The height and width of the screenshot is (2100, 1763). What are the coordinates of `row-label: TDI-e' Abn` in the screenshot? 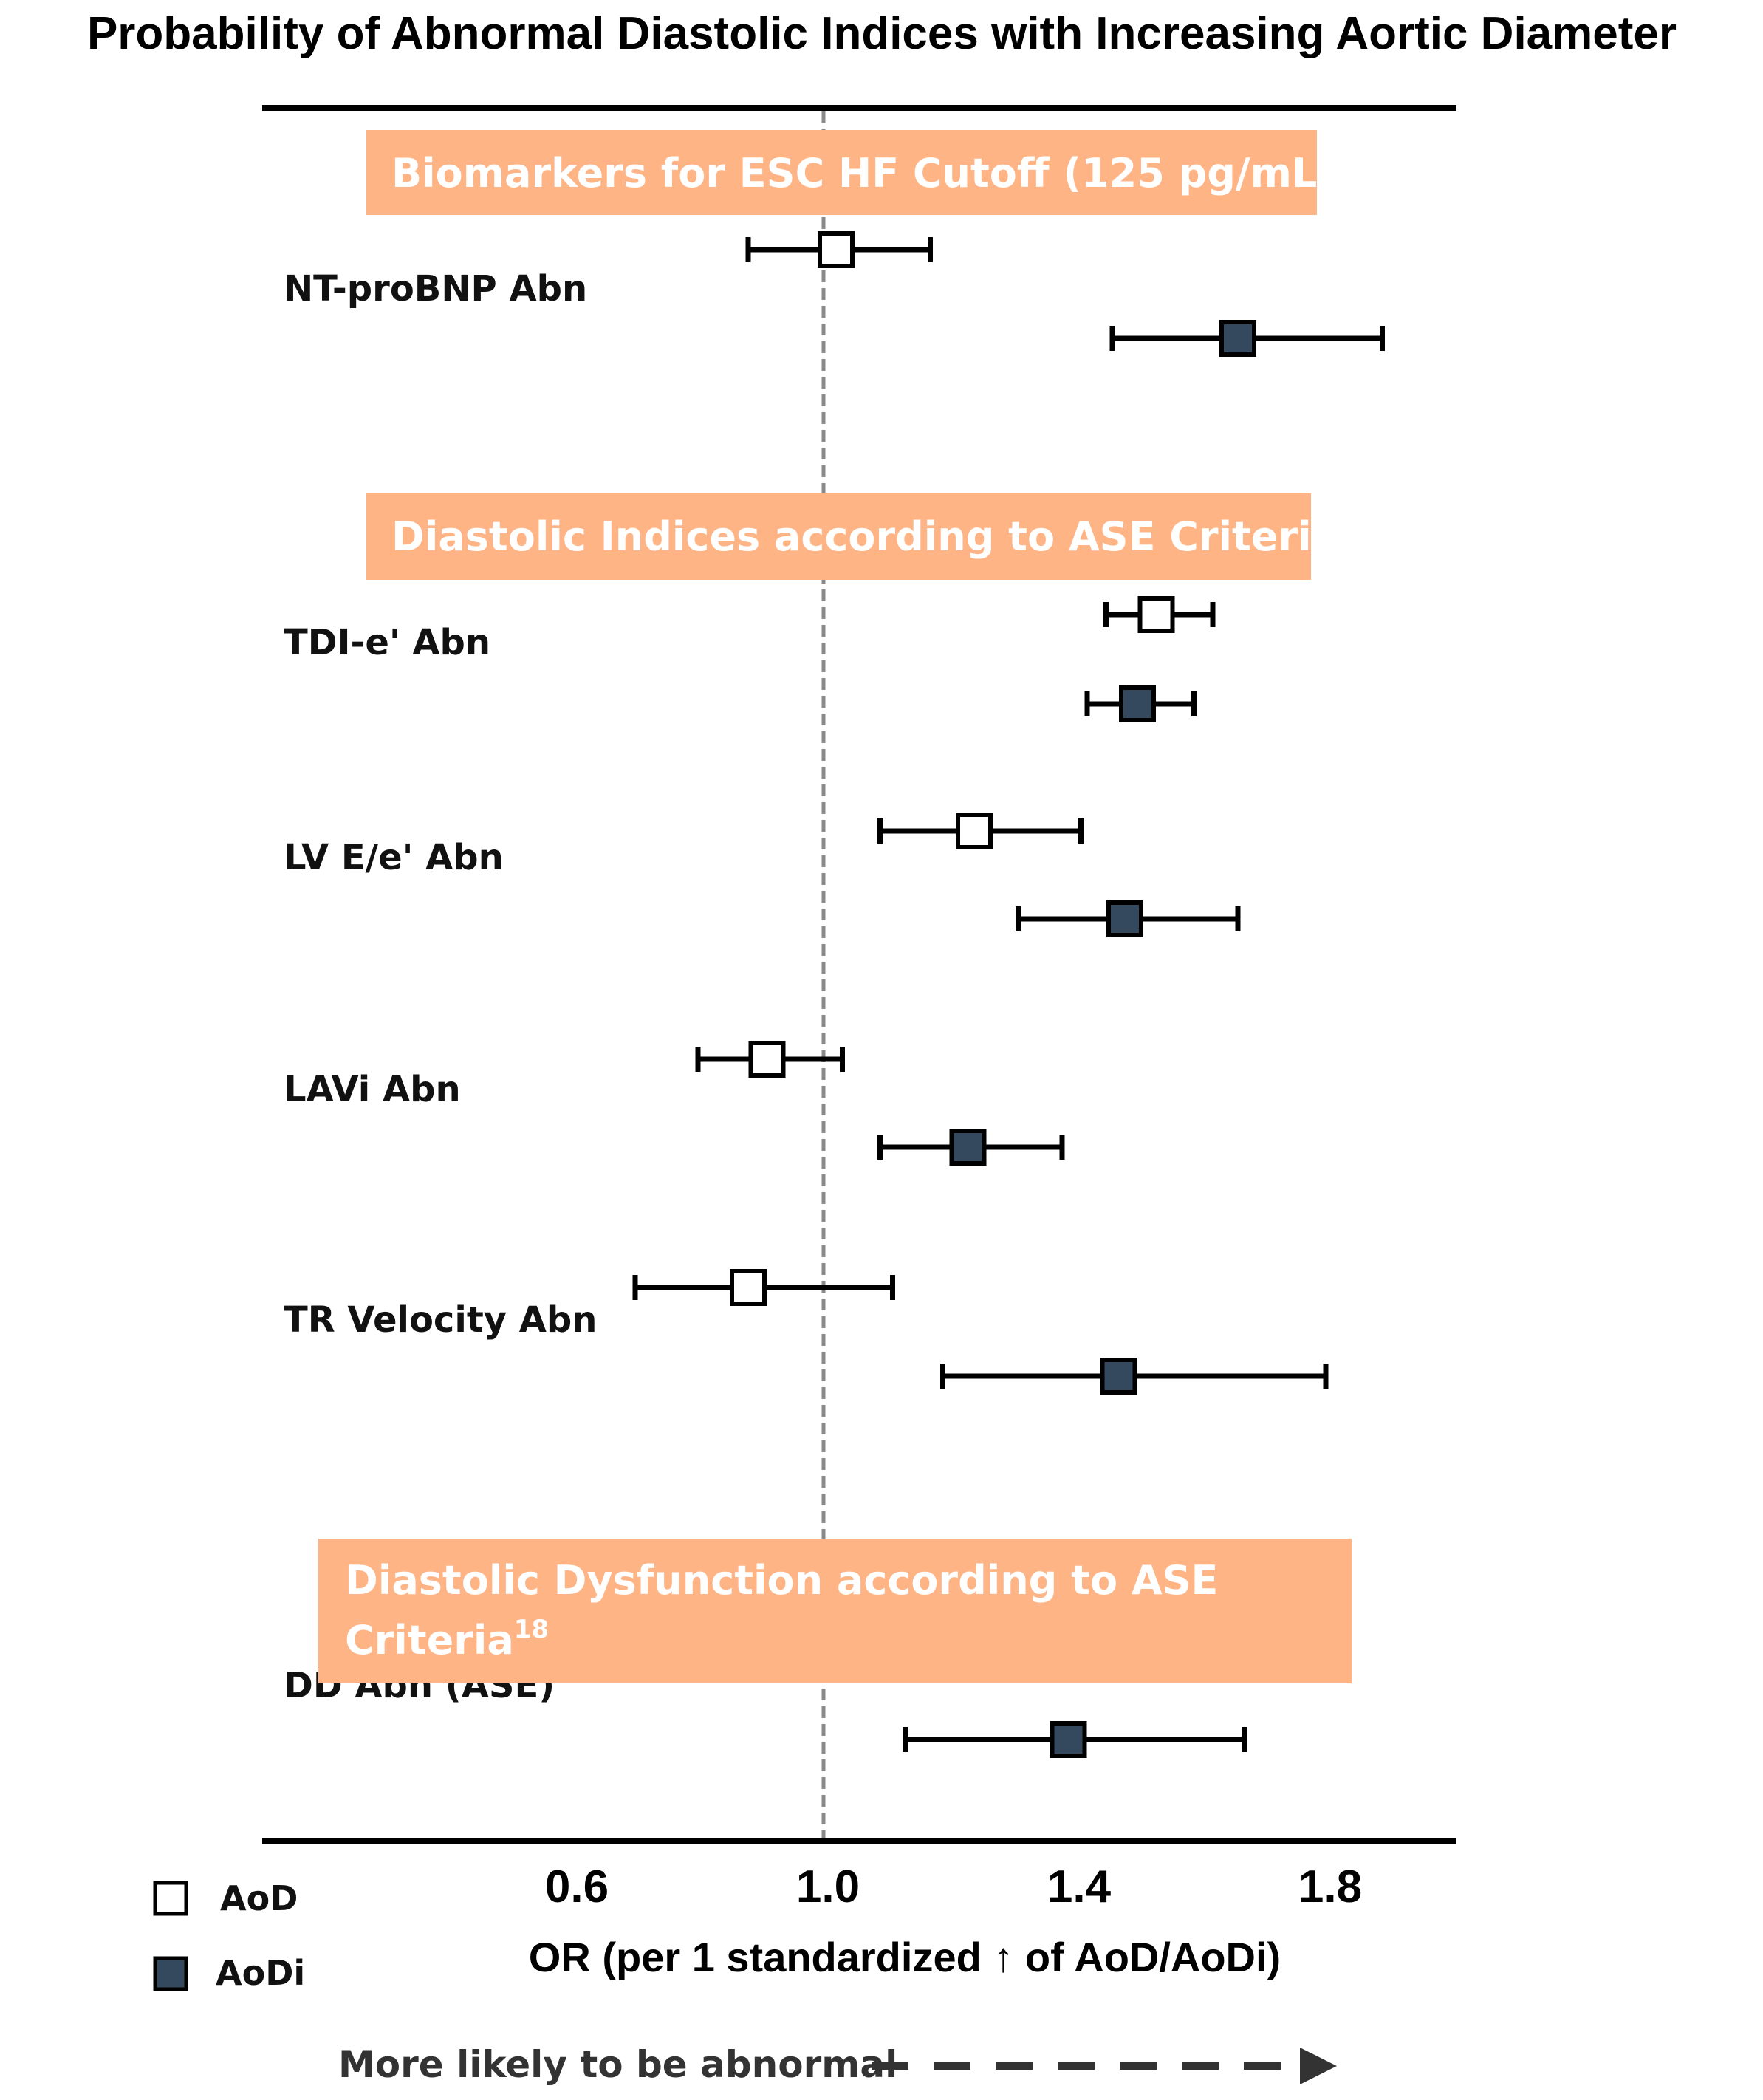 It's located at (387, 642).